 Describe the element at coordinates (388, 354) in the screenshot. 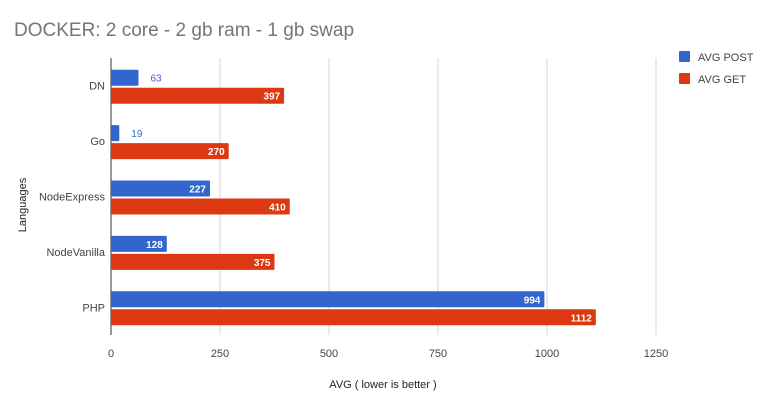

I see `x-axis-ticks: 0 250 500 750 1000 1250` at that location.